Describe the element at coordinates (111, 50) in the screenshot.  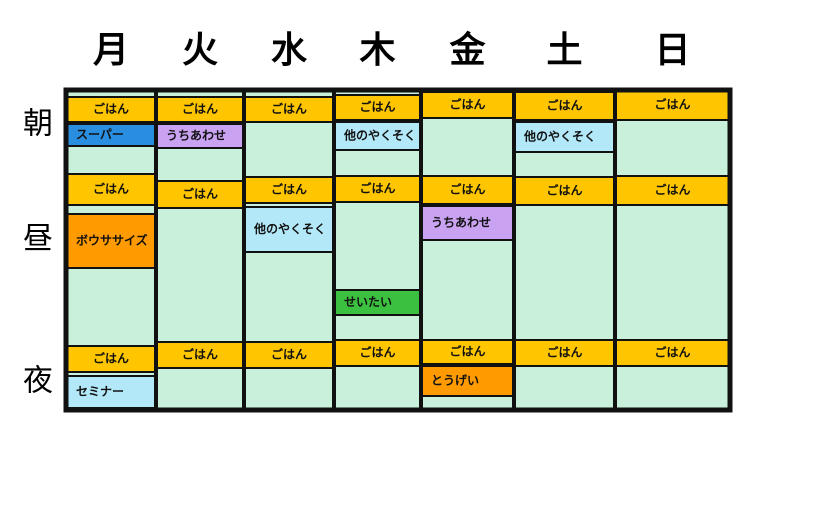
I see `day-header: 月` at that location.